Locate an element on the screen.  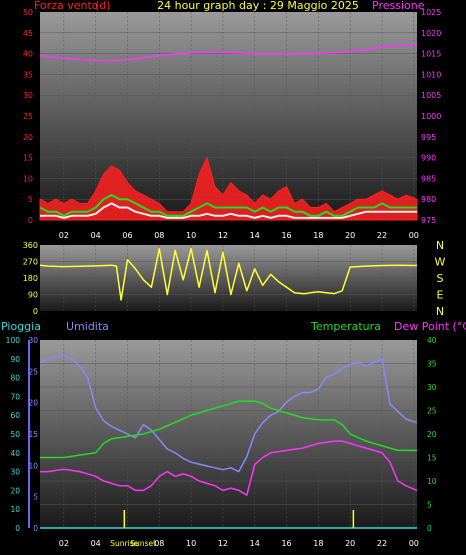
humidity-y-tick: 10 is located at coordinates (15, 509).